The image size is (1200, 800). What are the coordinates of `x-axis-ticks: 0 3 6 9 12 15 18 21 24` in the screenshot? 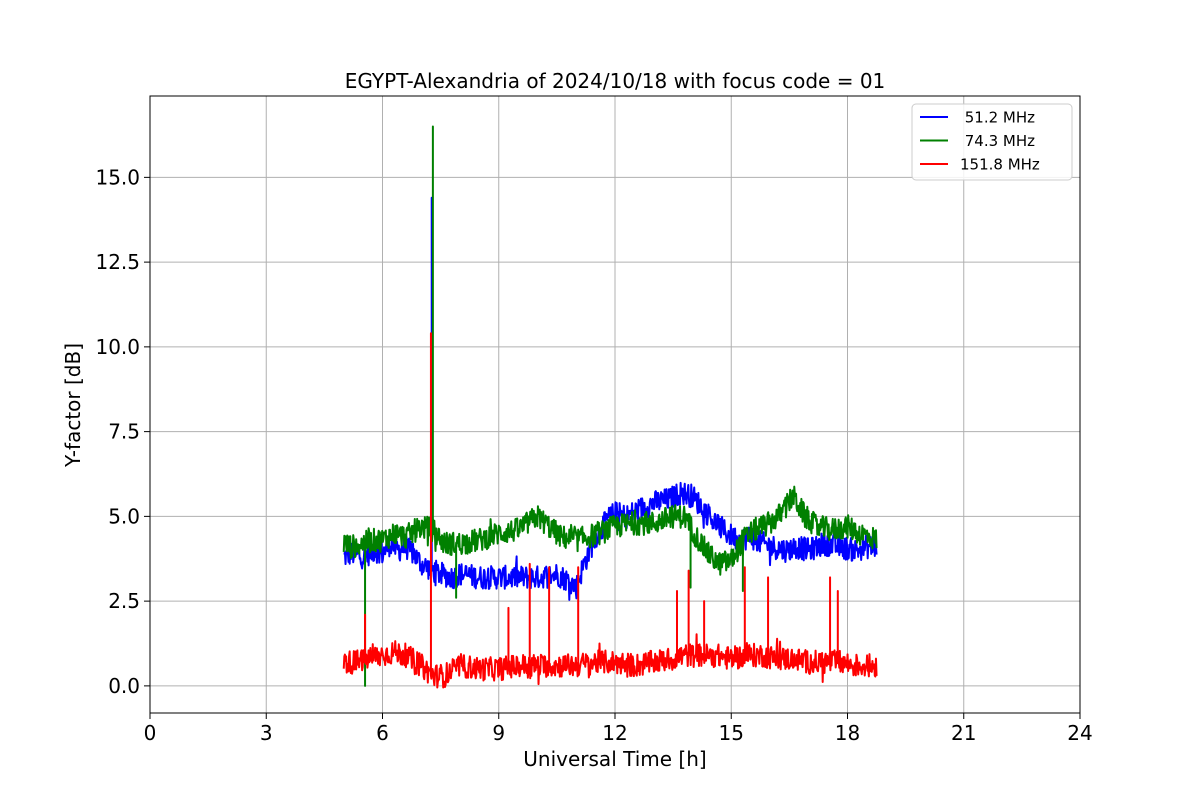 It's located at (618, 729).